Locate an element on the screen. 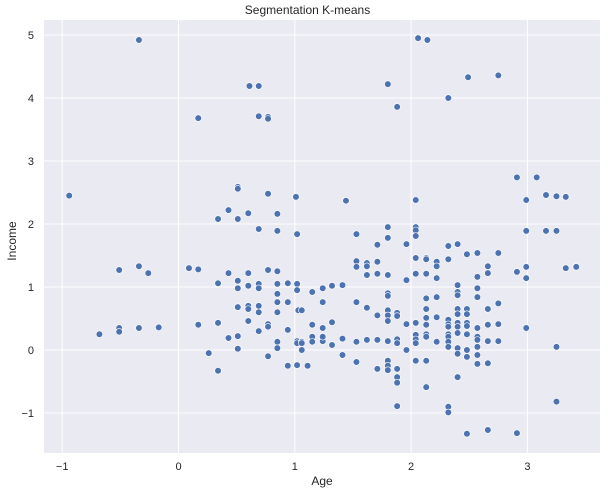  y-tick-label: −1 is located at coordinates (27, 414).